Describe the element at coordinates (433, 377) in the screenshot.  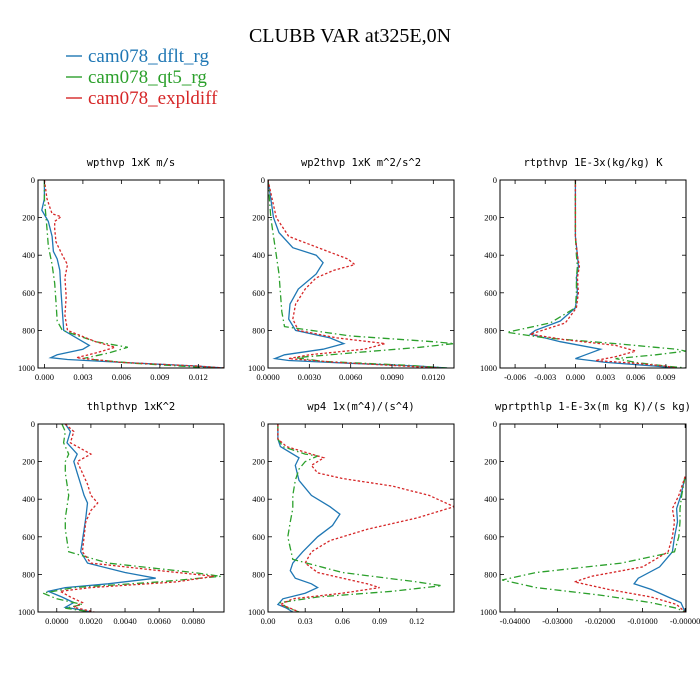
I see `x-tick-label: 0.0120` at that location.